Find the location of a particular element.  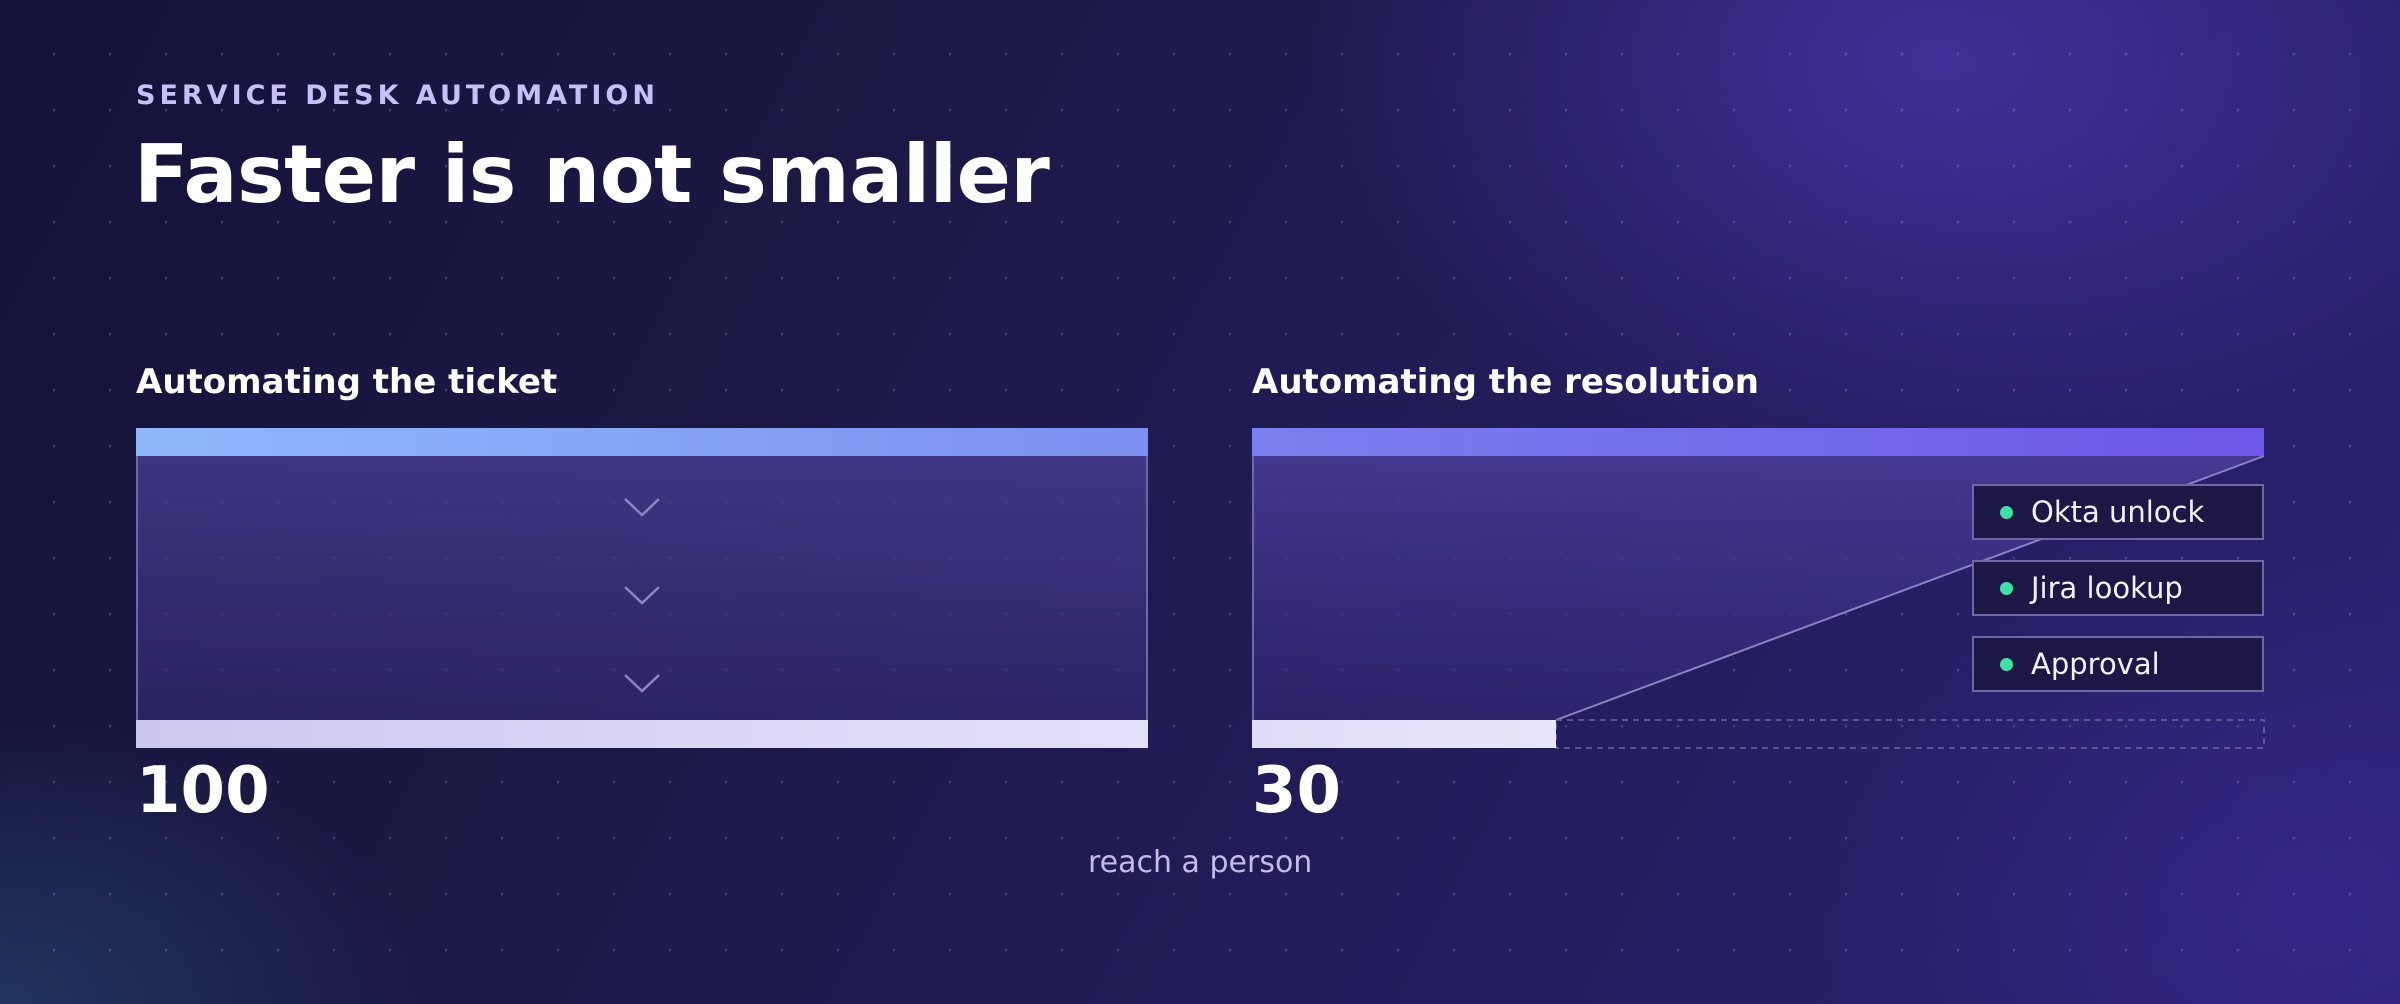

resolution-output-bar is located at coordinates (1404, 734).